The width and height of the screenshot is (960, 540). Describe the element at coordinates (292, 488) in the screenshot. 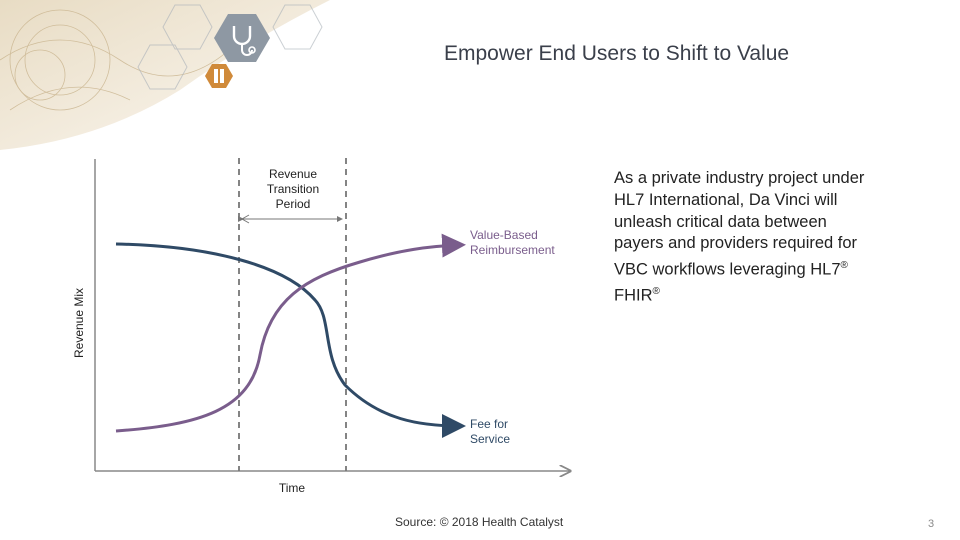

I see `x-axis-label: Time` at that location.